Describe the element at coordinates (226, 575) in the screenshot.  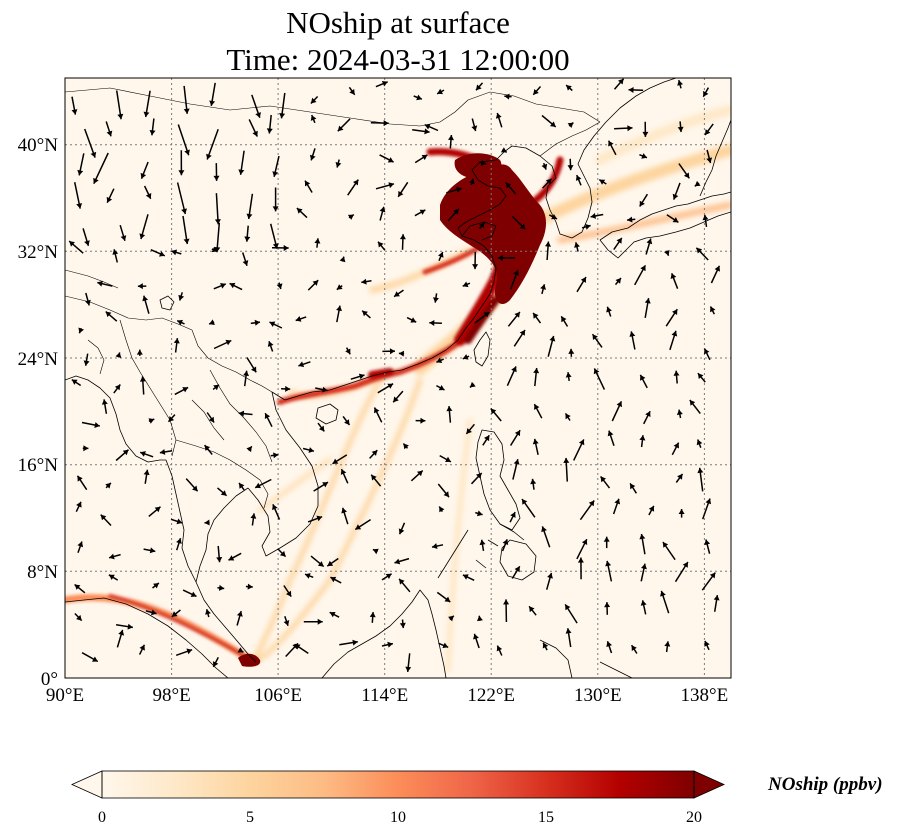
I see `coastline-gulf-thailand` at that location.